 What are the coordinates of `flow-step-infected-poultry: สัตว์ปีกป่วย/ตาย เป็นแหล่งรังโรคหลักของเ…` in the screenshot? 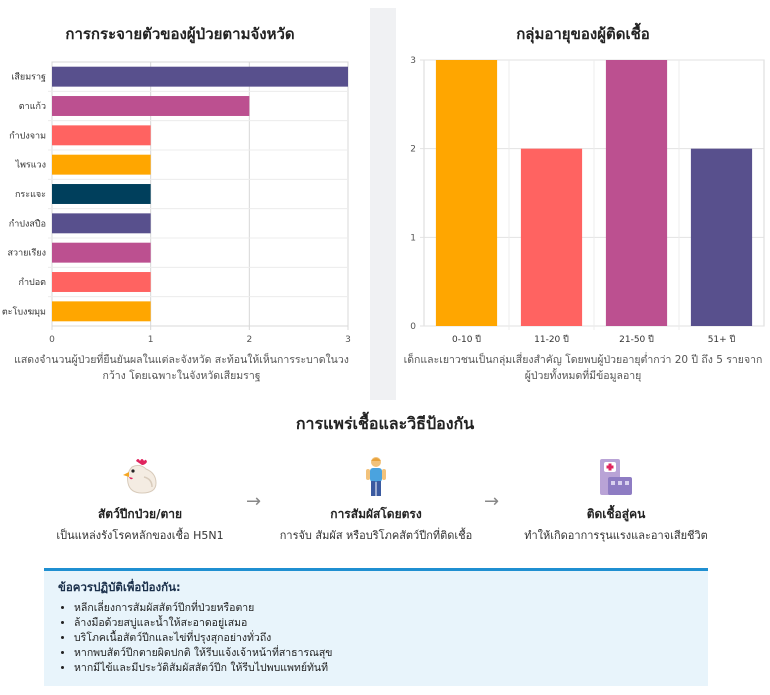 It's located at (140, 499).